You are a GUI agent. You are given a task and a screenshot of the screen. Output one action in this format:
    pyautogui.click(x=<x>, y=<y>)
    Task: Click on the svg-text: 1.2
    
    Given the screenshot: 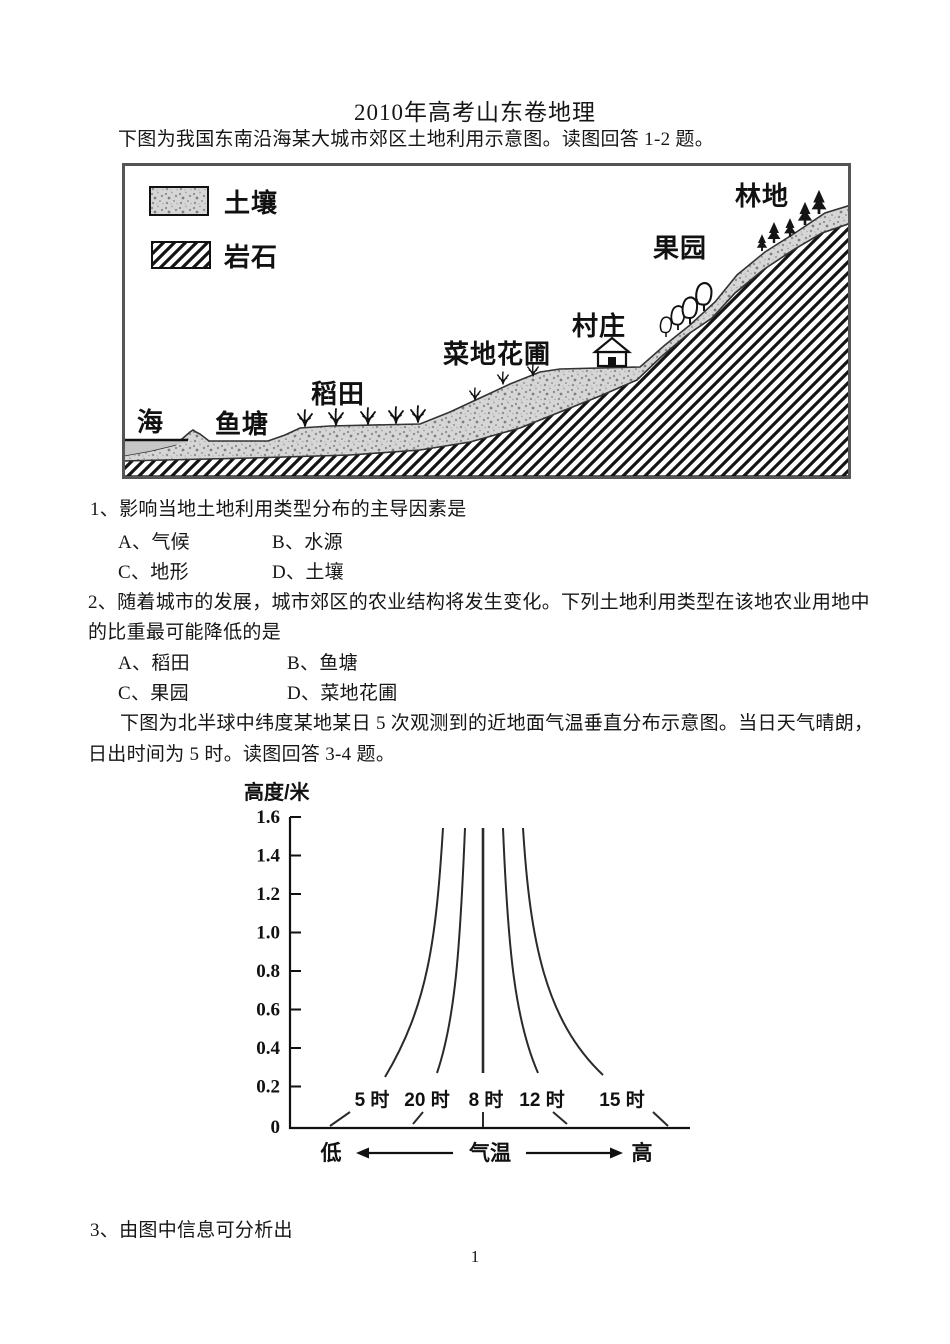 What is the action you would take?
    pyautogui.click(x=268, y=894)
    